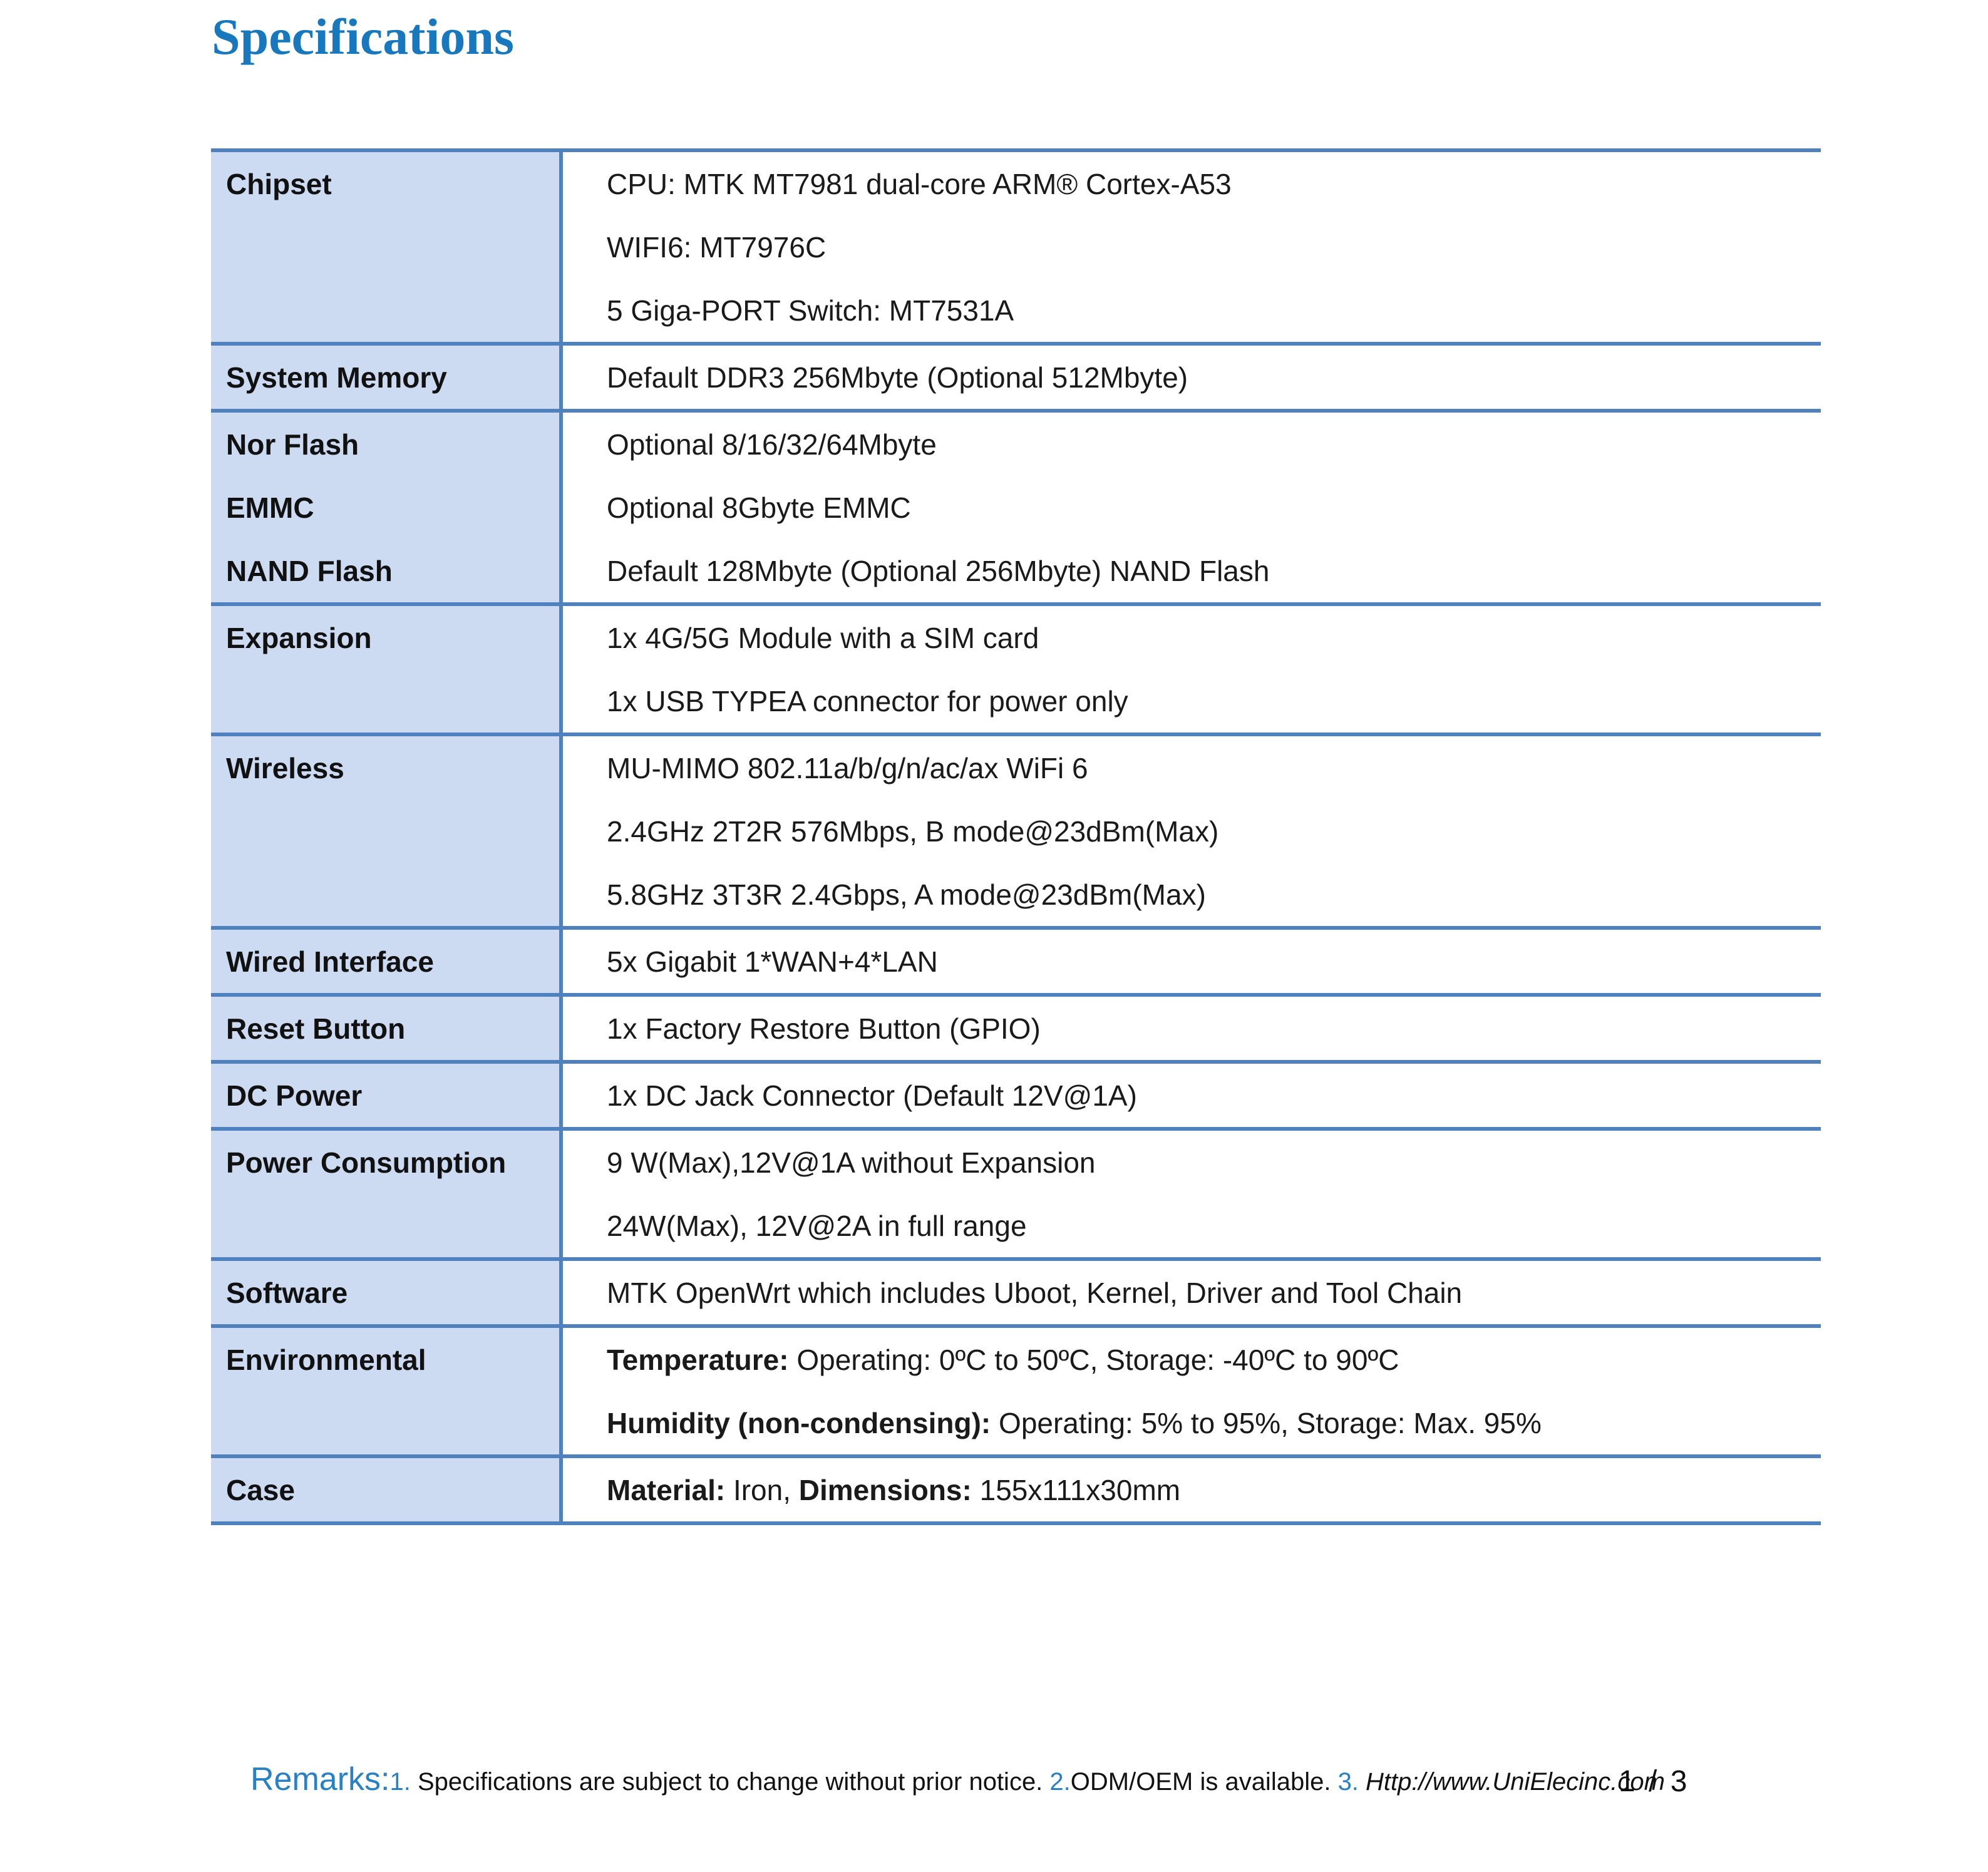  I want to click on spec-value-segment: 2.4GHz 2T2R 576Mbps, B mode@23dBm(Max), so click(913, 832).